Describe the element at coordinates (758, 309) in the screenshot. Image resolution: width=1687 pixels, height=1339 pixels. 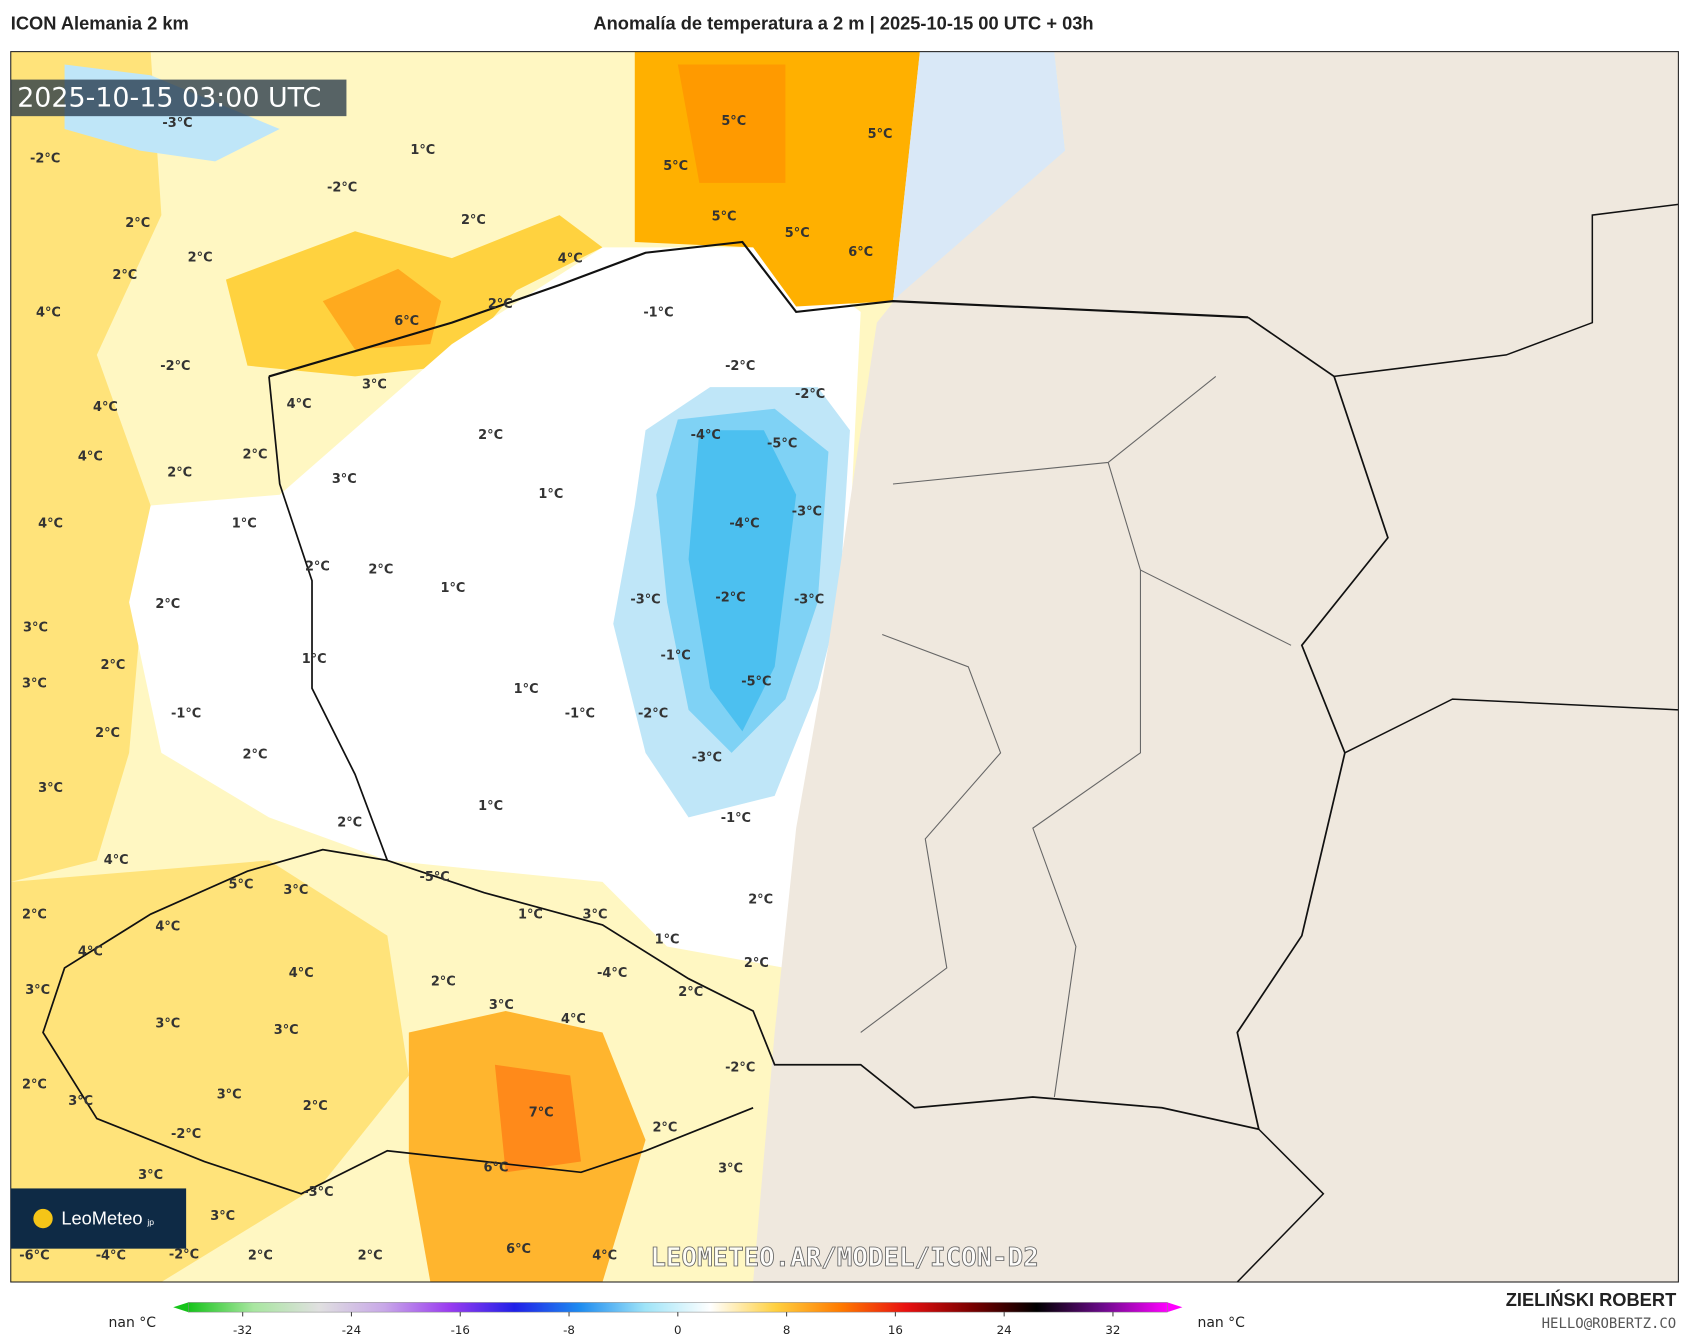
I see `coastline` at that location.